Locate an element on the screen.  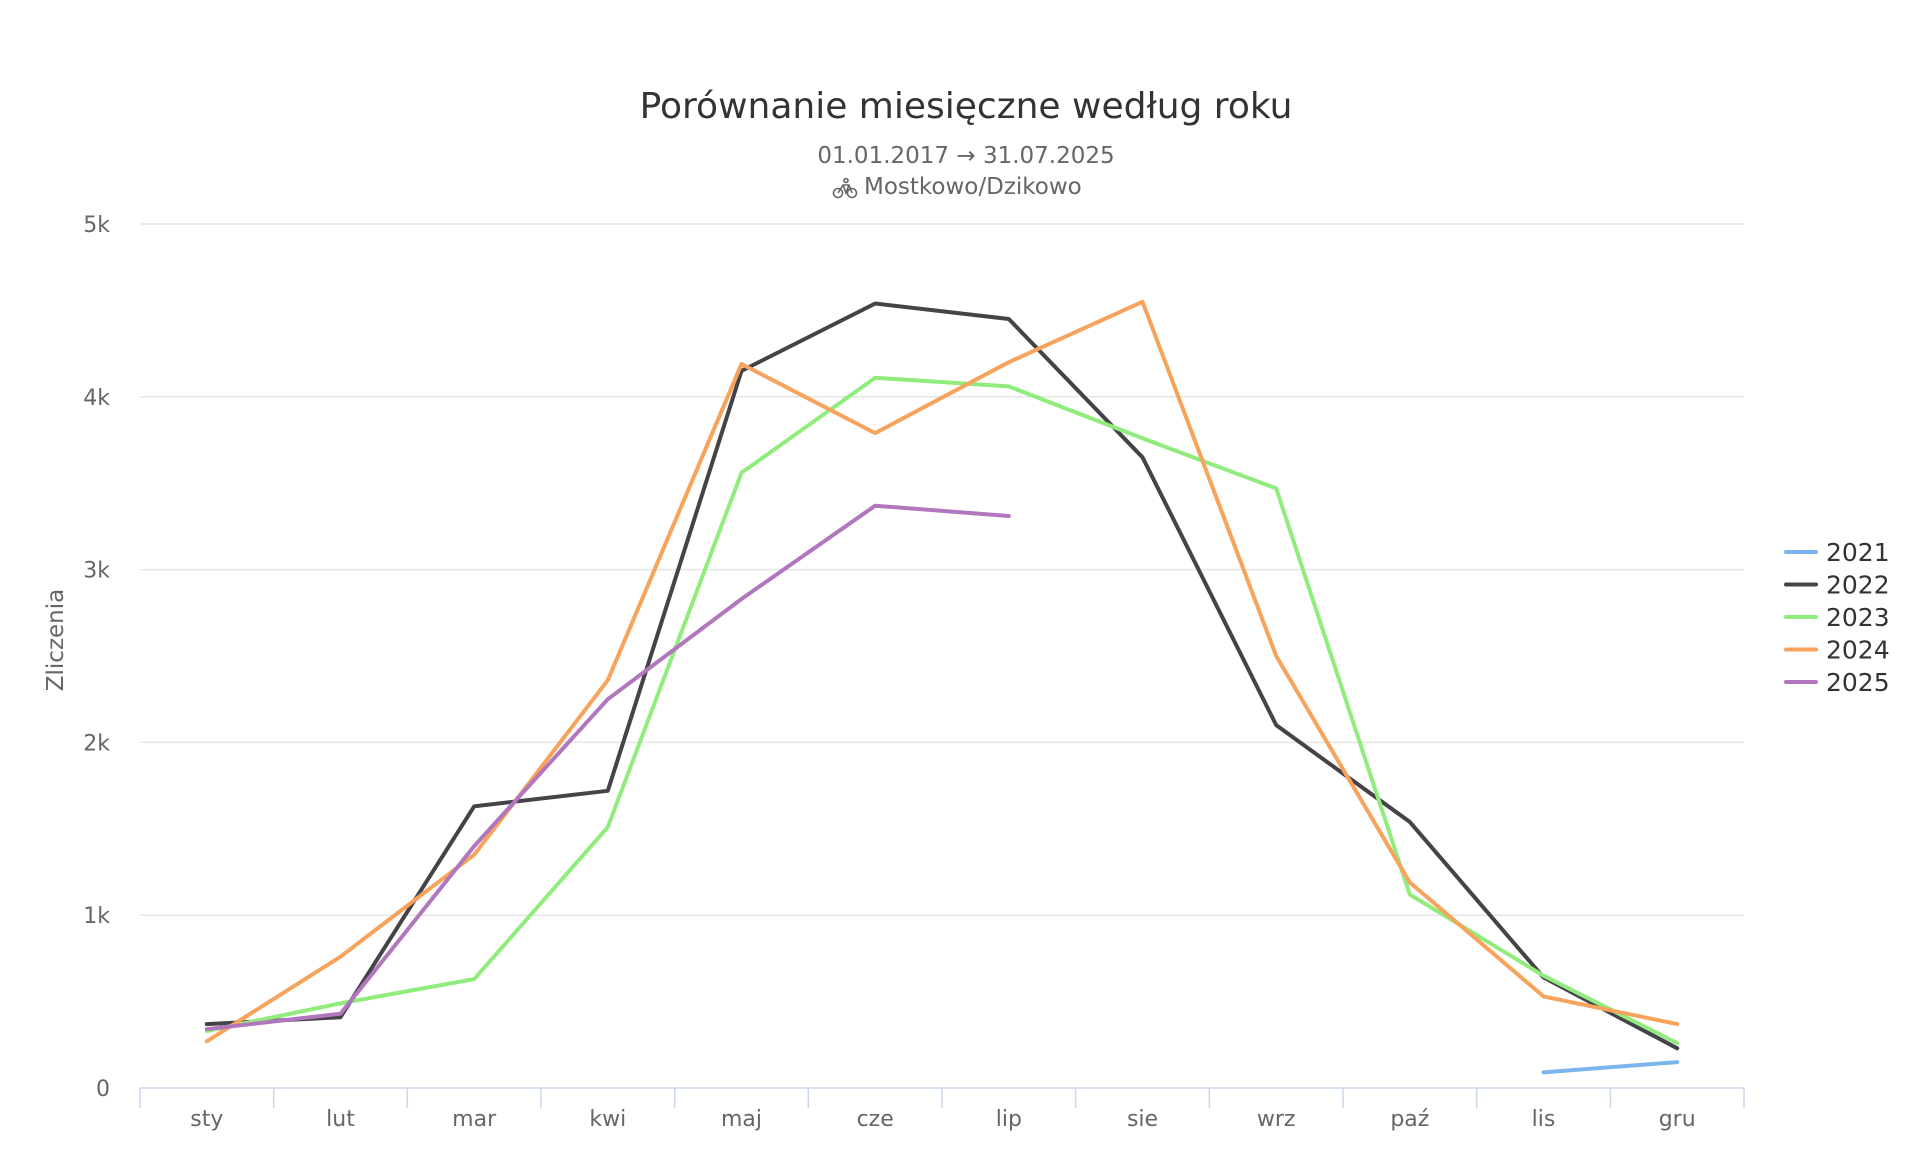
legend-item-2024: 2024 is located at coordinates (1837, 650).